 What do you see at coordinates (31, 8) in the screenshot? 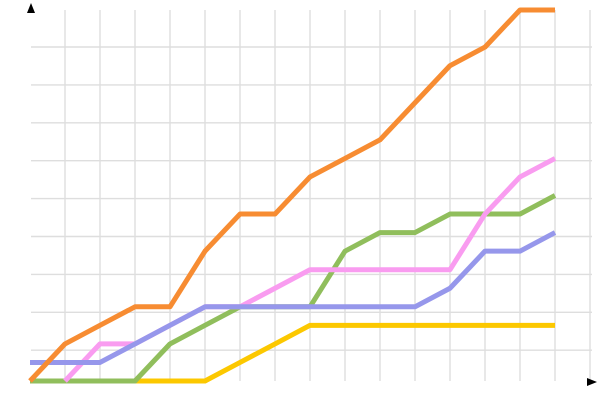
I see `y-axis-arrow-icon` at bounding box center [31, 8].